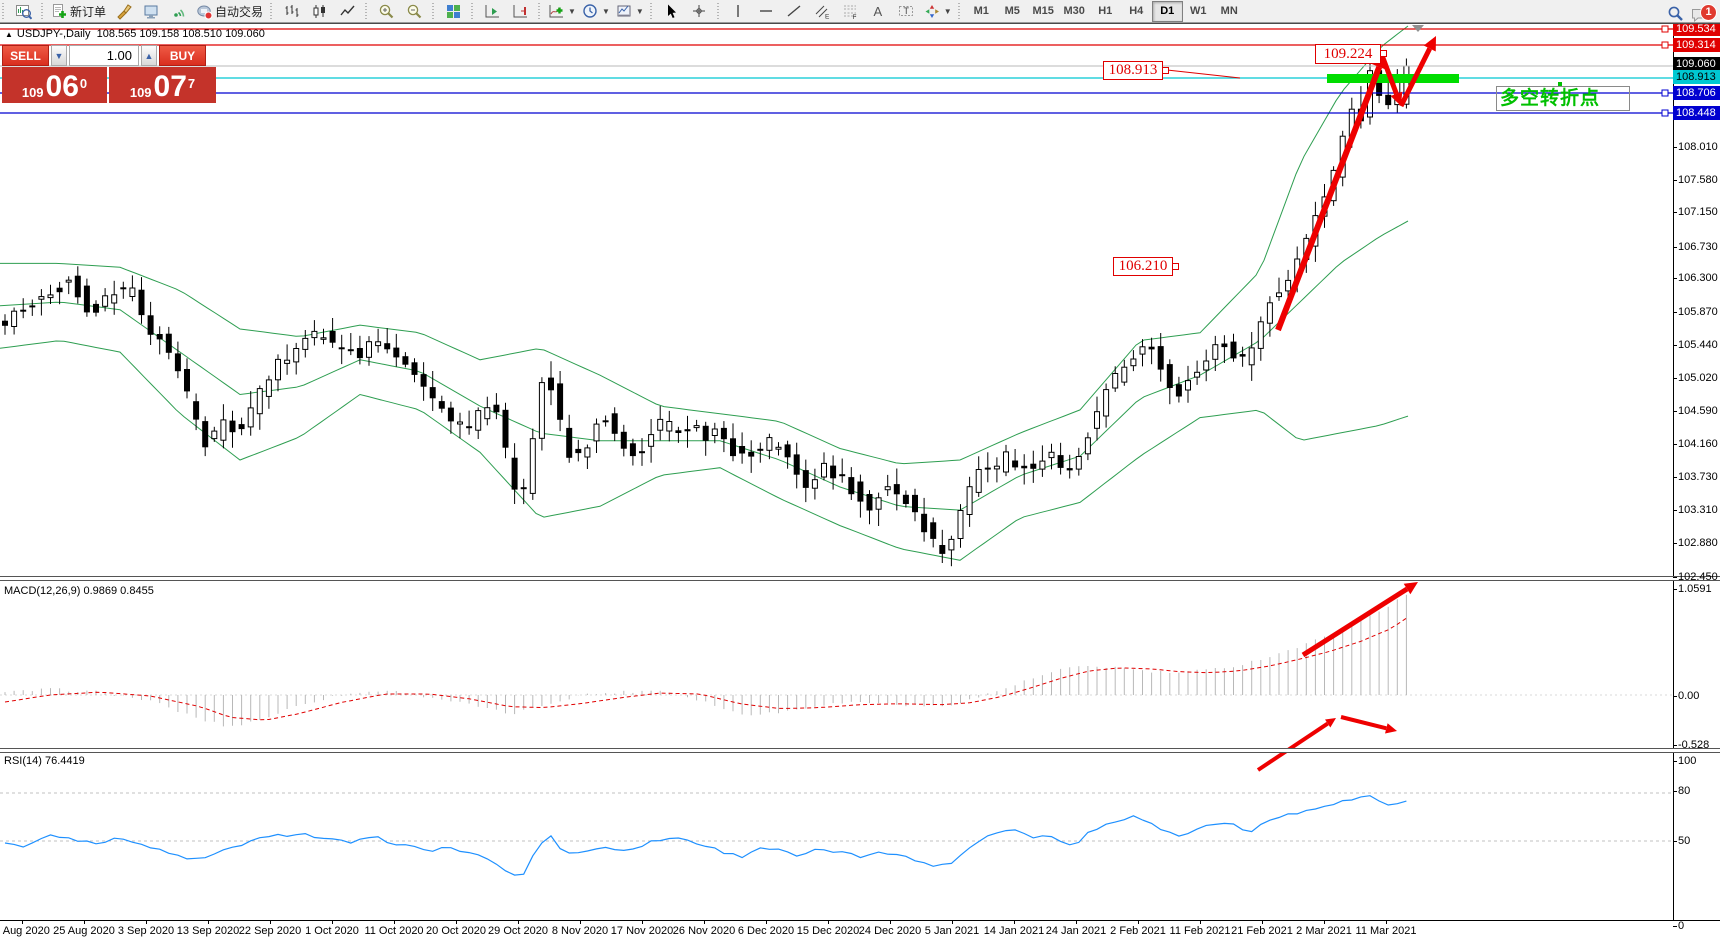 The image size is (1720, 945). Describe the element at coordinates (229, 11) in the screenshot. I see `autotrading-button: 自动交易` at that location.